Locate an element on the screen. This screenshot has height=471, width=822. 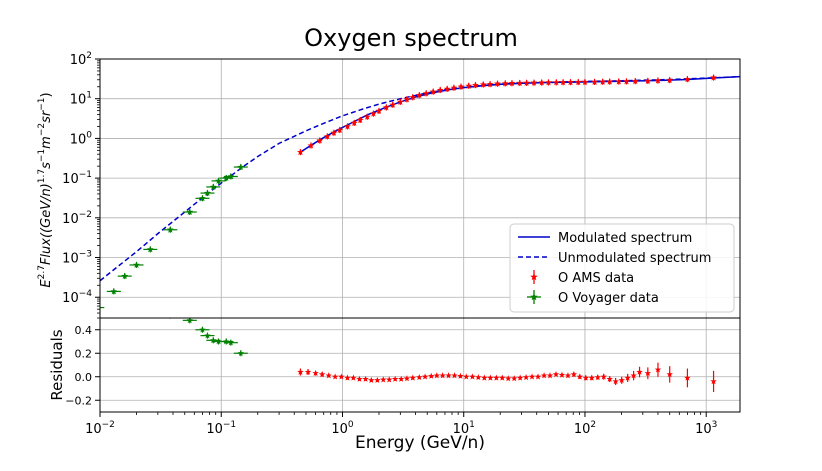
modulated-spectrum-line is located at coordinates (520, 114).